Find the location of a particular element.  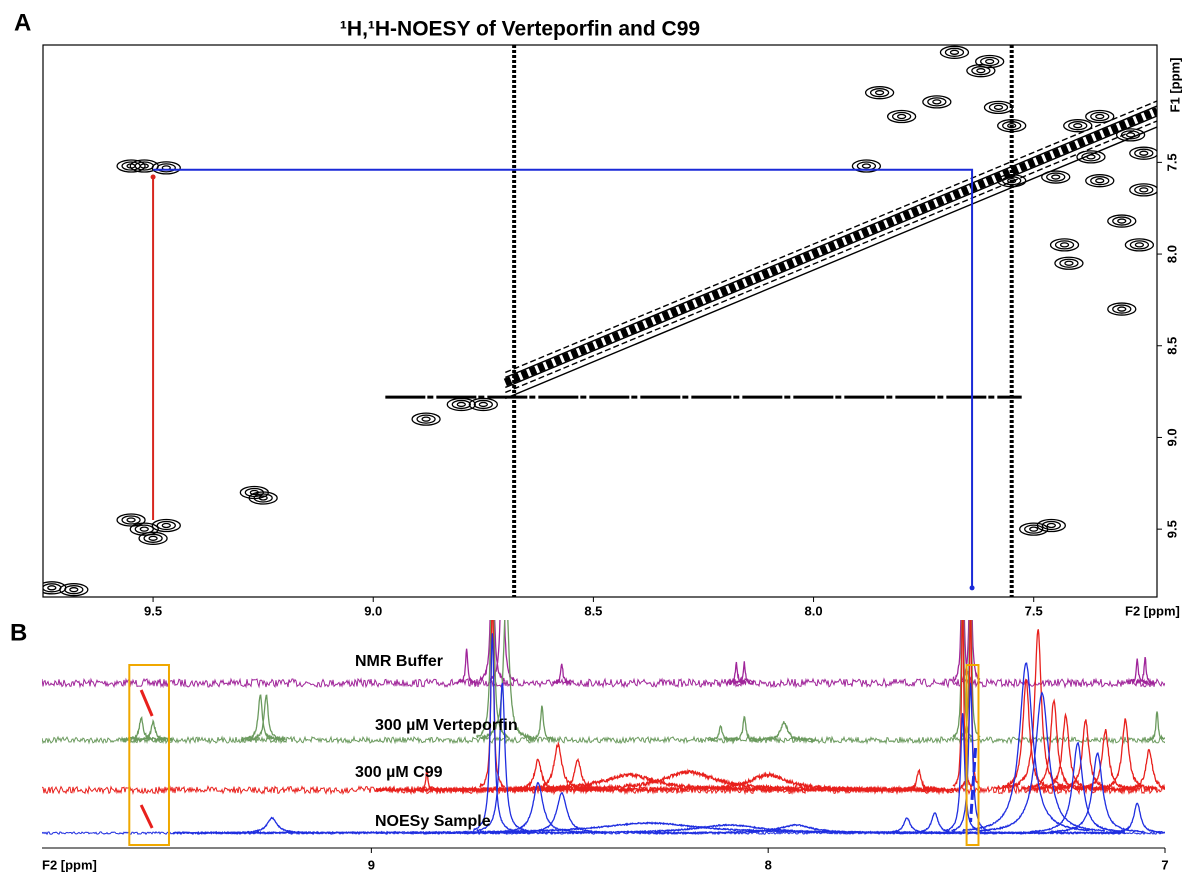

x-tick-label: 8.0 is located at coordinates (814, 610).